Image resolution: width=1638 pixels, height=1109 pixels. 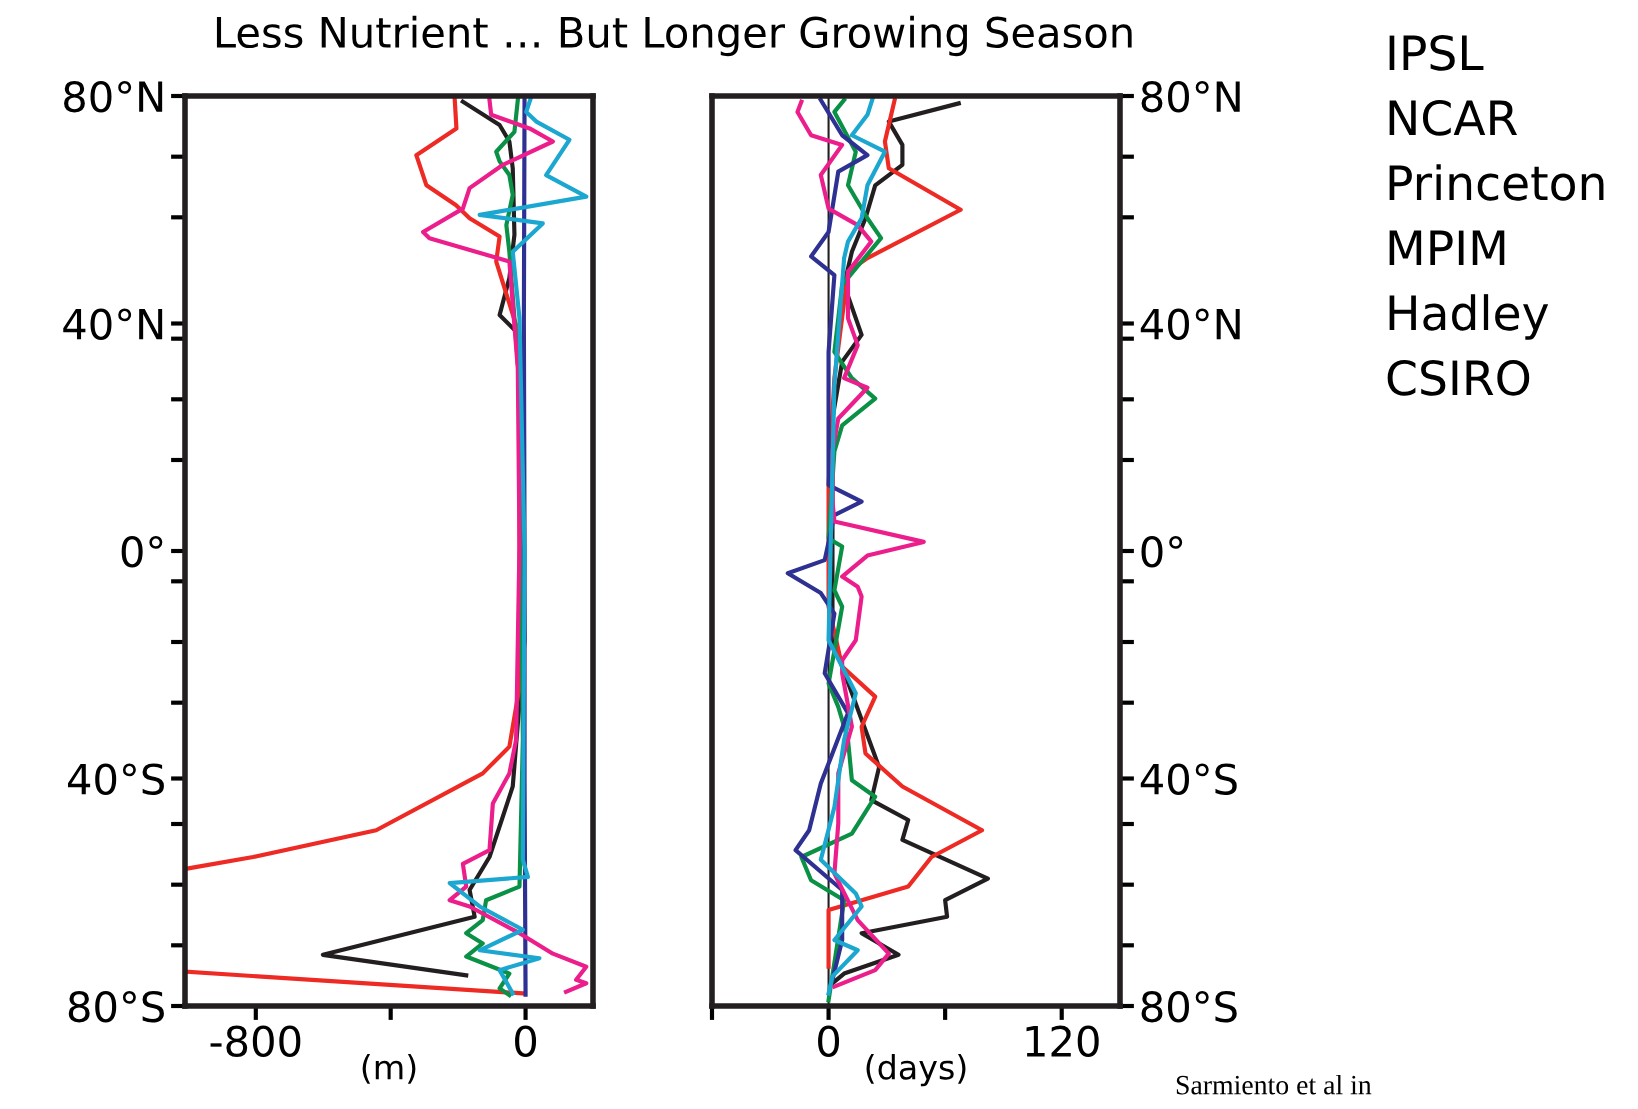 What do you see at coordinates (1062, 1041) in the screenshot?
I see `x-tick-label: 120` at bounding box center [1062, 1041].